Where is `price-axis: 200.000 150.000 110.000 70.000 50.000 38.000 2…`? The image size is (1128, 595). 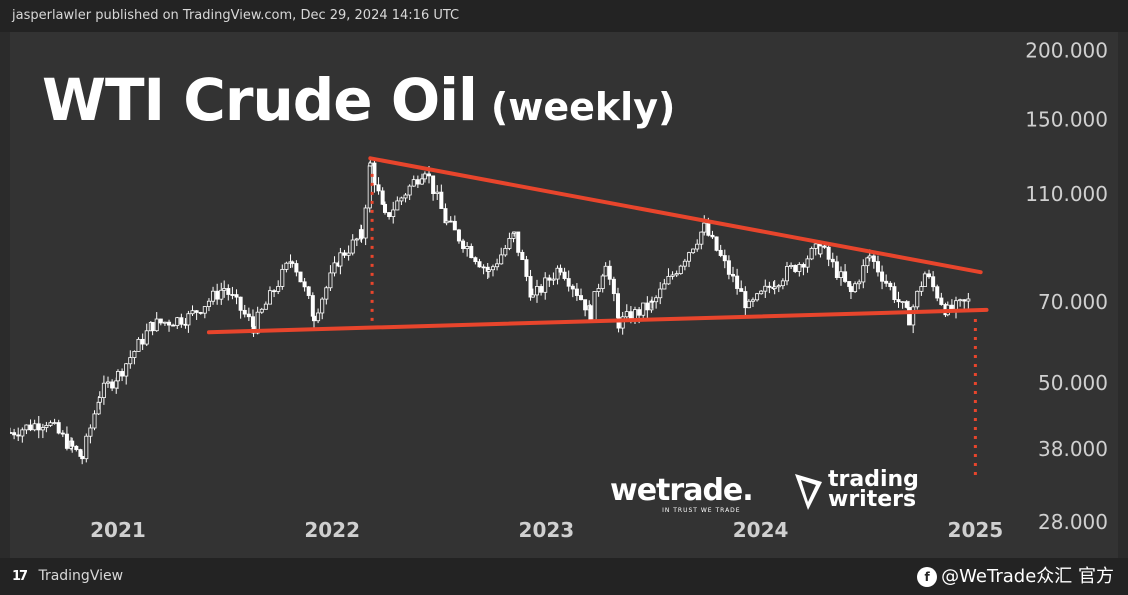
price-axis: 200.000 150.000 110.000 70.000 50.000 38.000 2… is located at coordinates (1066, 286).